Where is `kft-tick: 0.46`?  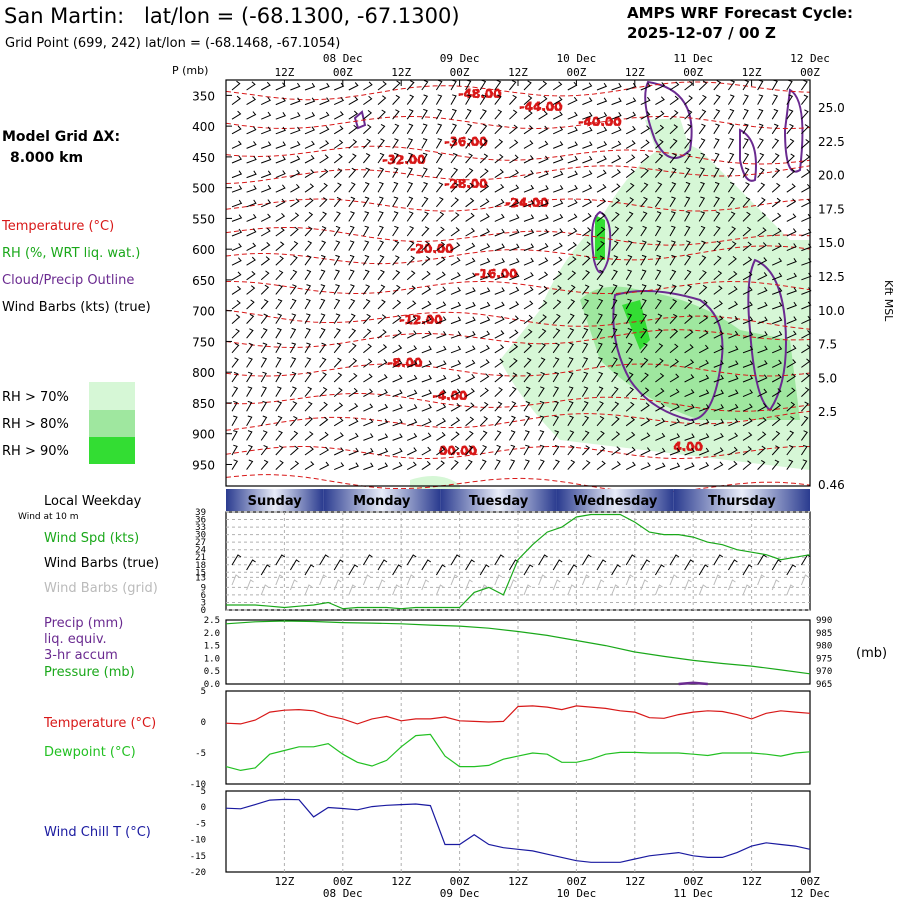
kft-tick: 0.46 is located at coordinates (831, 485).